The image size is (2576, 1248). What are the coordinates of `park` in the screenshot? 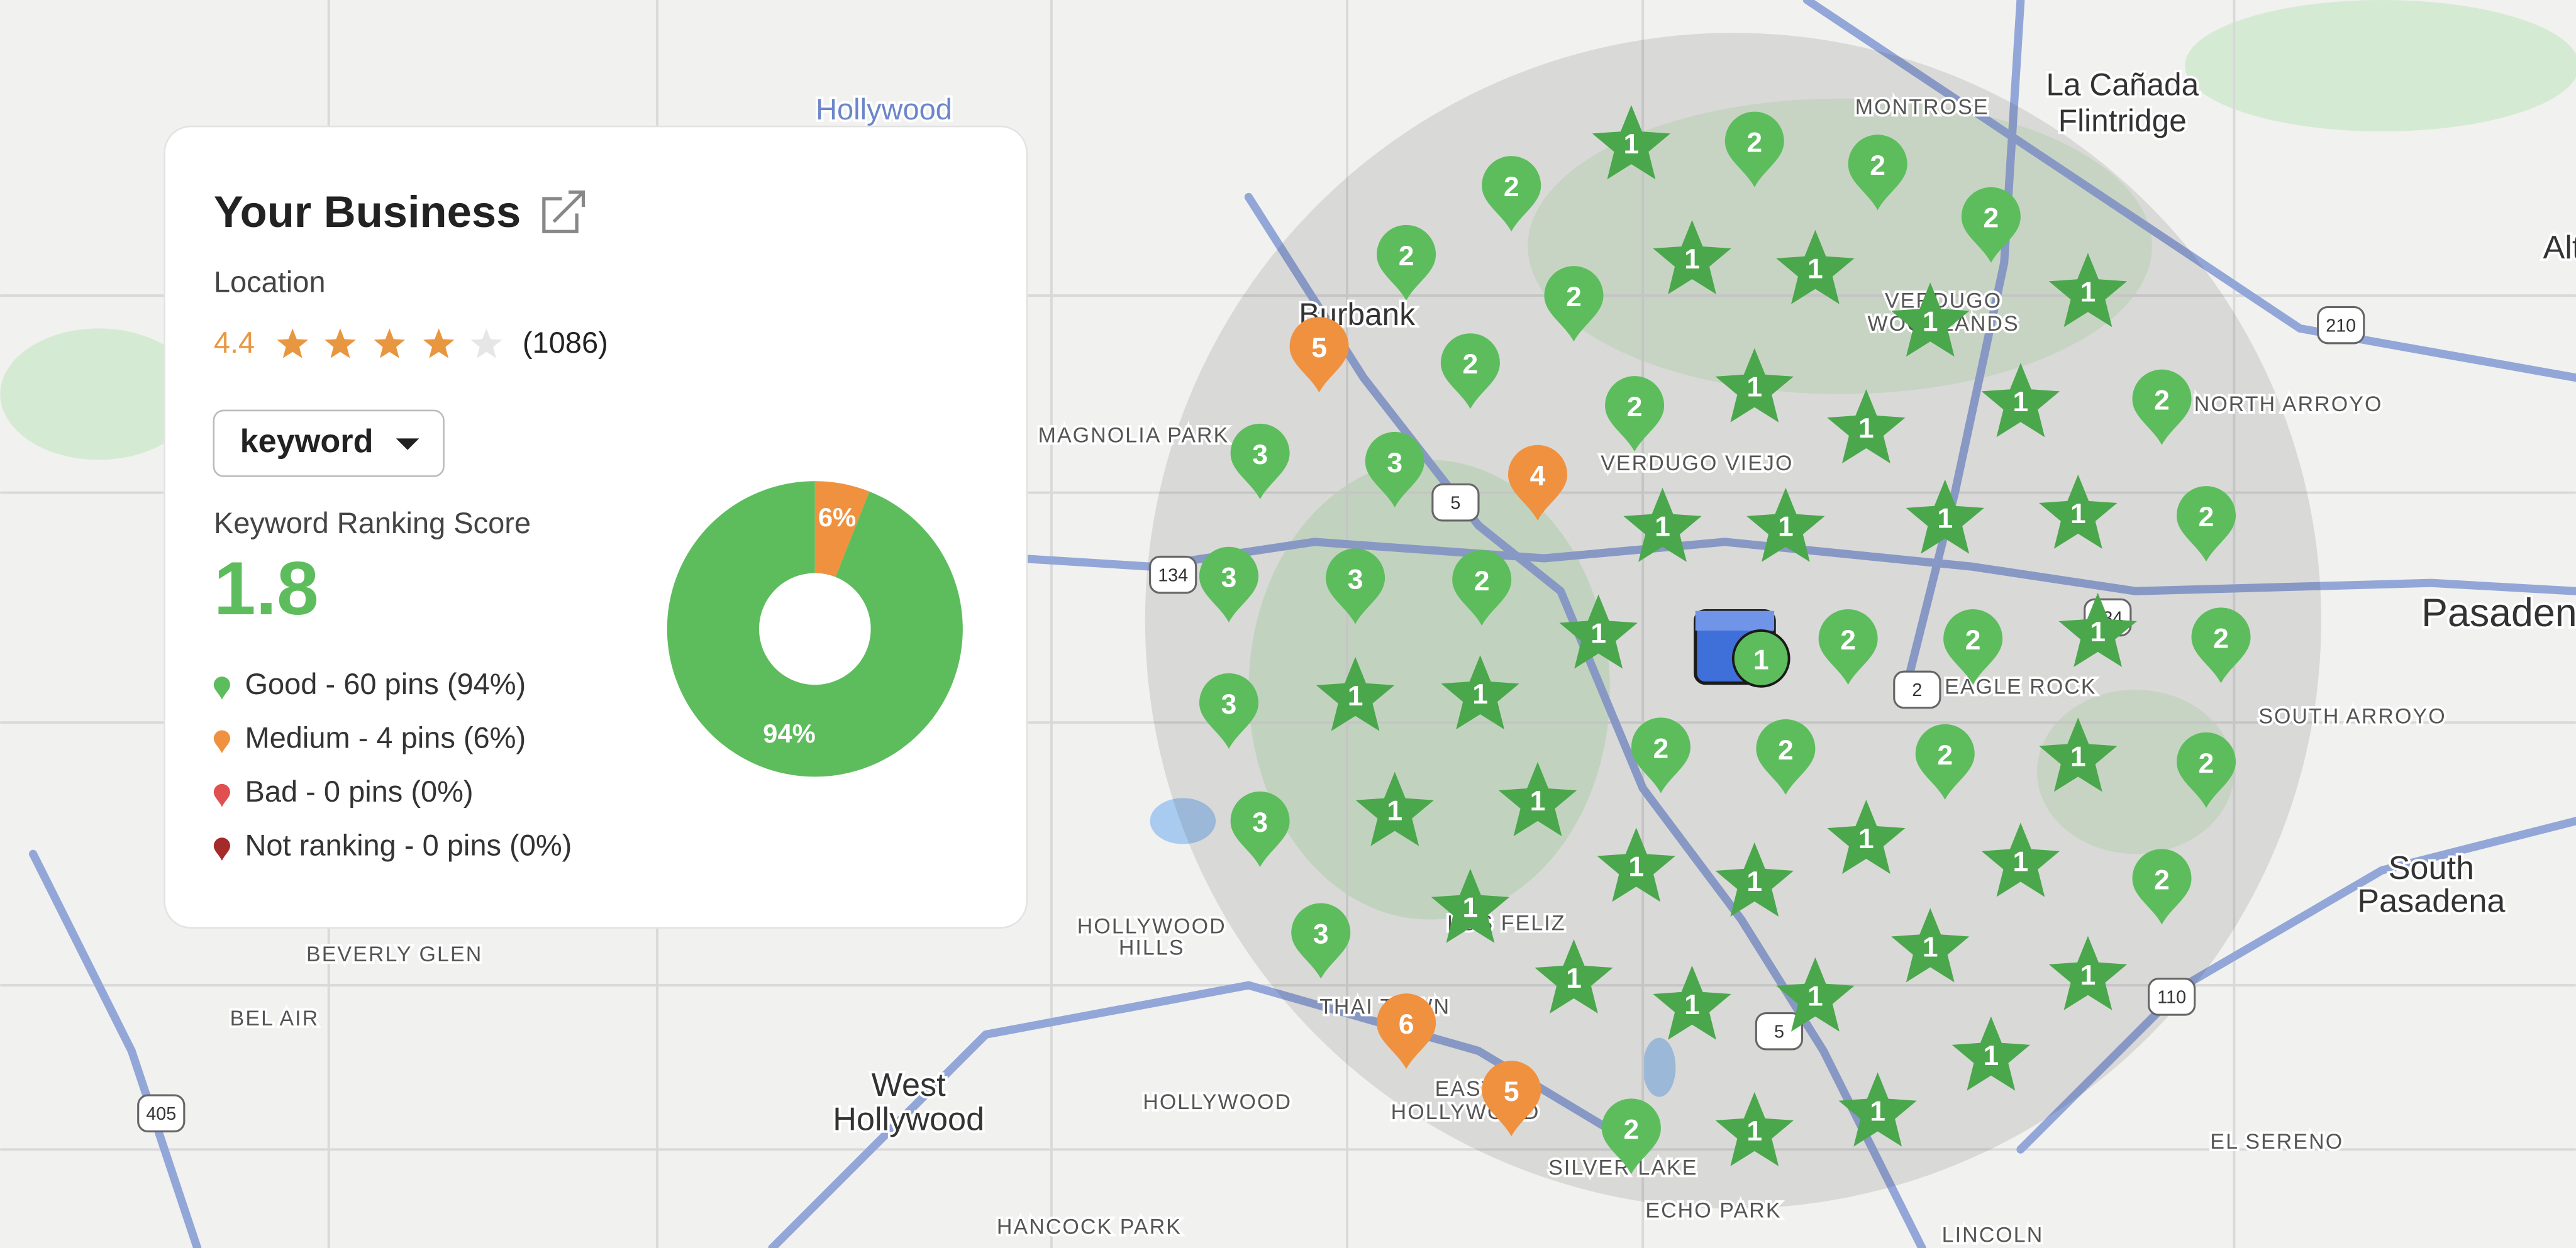 It's located at (98, 394).